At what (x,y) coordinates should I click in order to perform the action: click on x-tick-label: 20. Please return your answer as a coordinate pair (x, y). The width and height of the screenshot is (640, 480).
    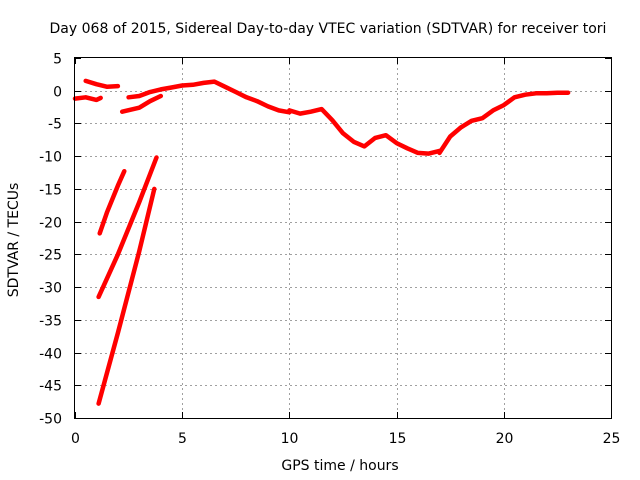
    Looking at the image, I should click on (505, 439).